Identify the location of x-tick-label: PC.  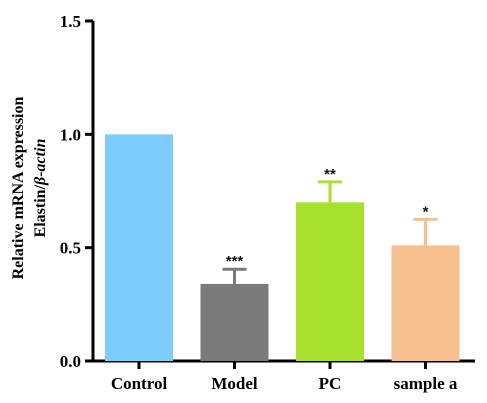
(330, 383).